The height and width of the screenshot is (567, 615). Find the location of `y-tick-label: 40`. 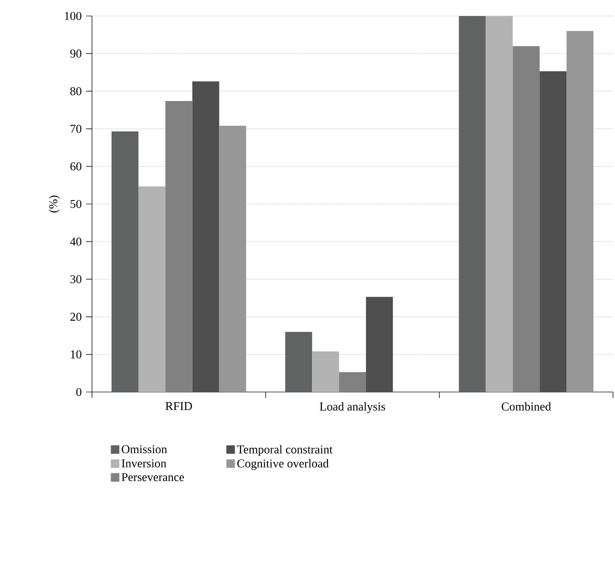

y-tick-label: 40 is located at coordinates (76, 242).